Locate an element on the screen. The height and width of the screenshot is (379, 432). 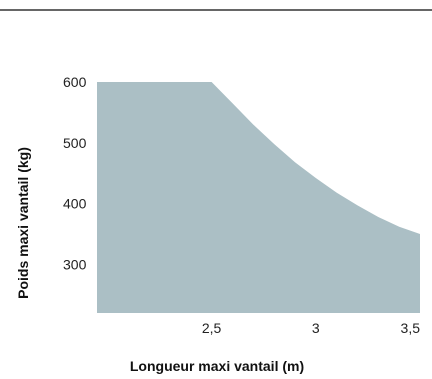
y-tick-label-400: 400 is located at coordinates (75, 204).